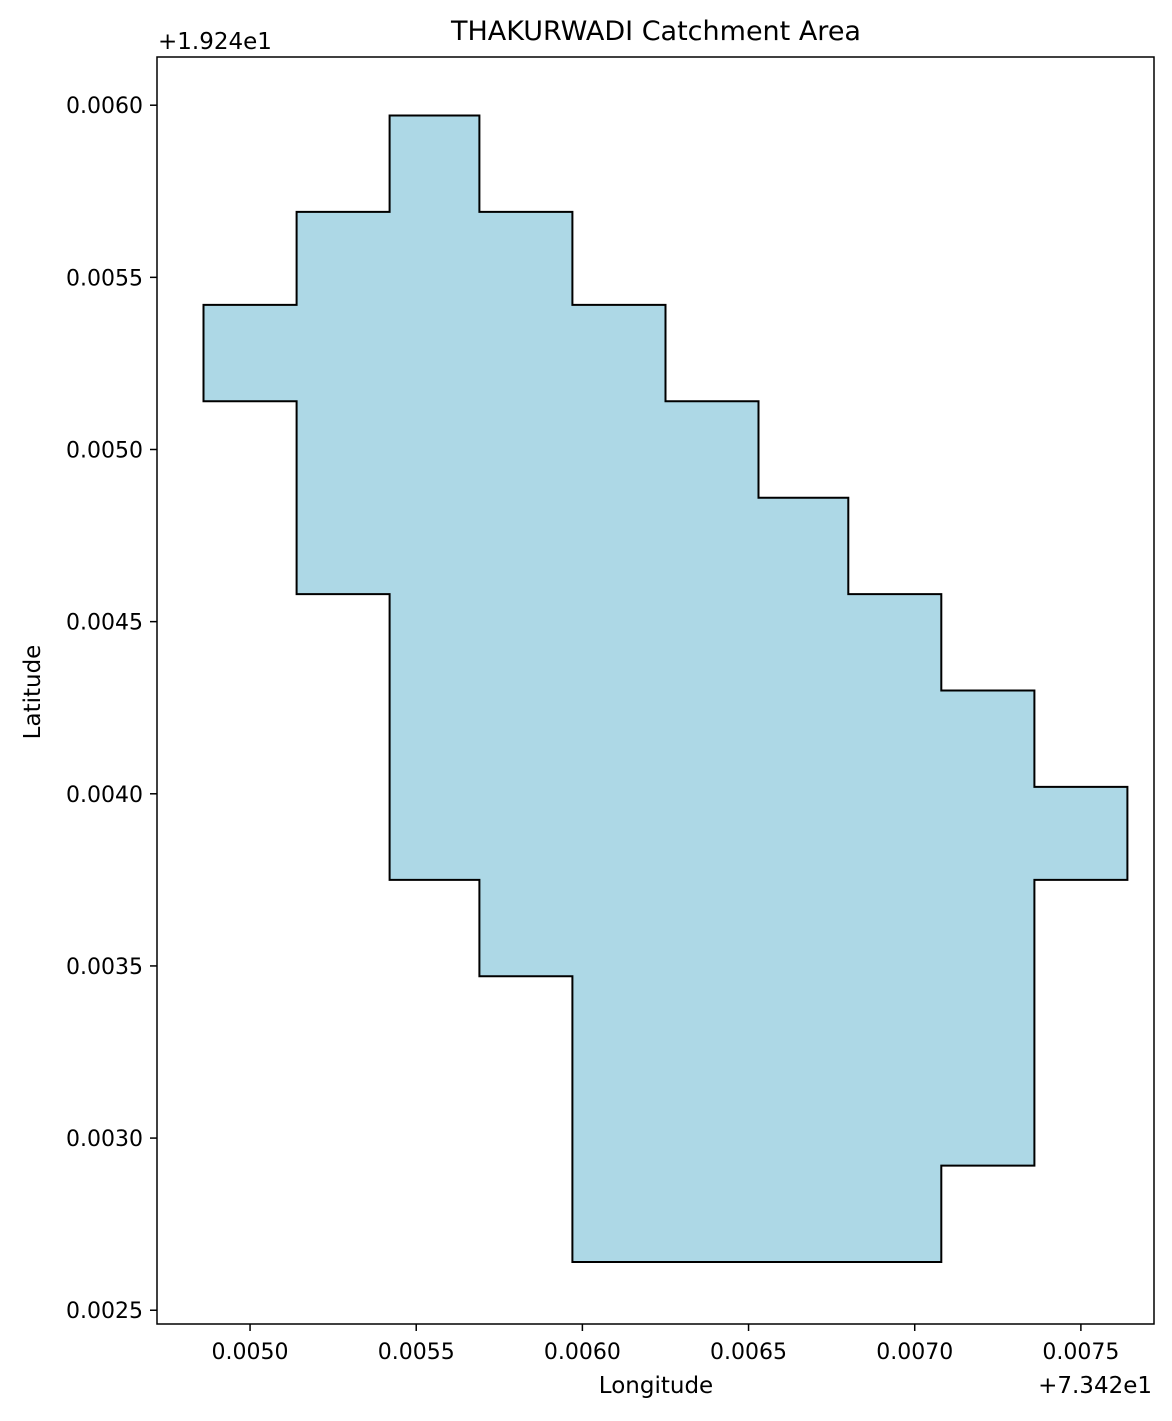 The width and height of the screenshot is (1172, 1421). I want to click on y-tick-label: 0.0030, so click(104, 1139).